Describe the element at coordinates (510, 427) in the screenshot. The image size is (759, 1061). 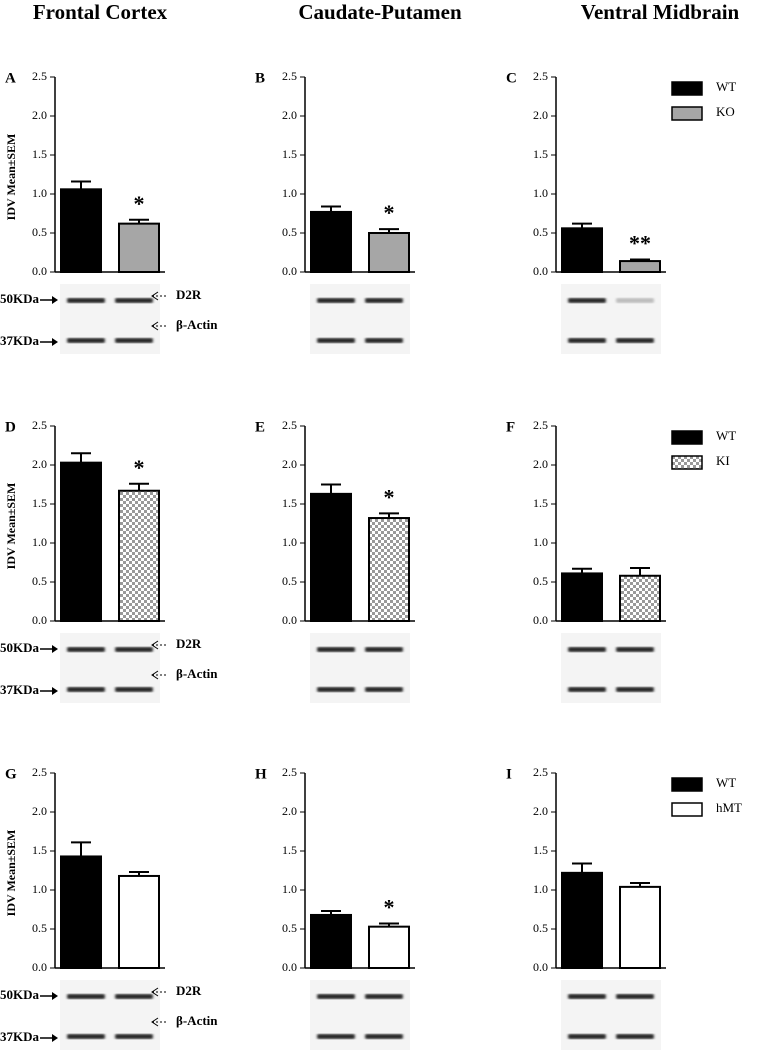
I see `panel-letter: F` at that location.